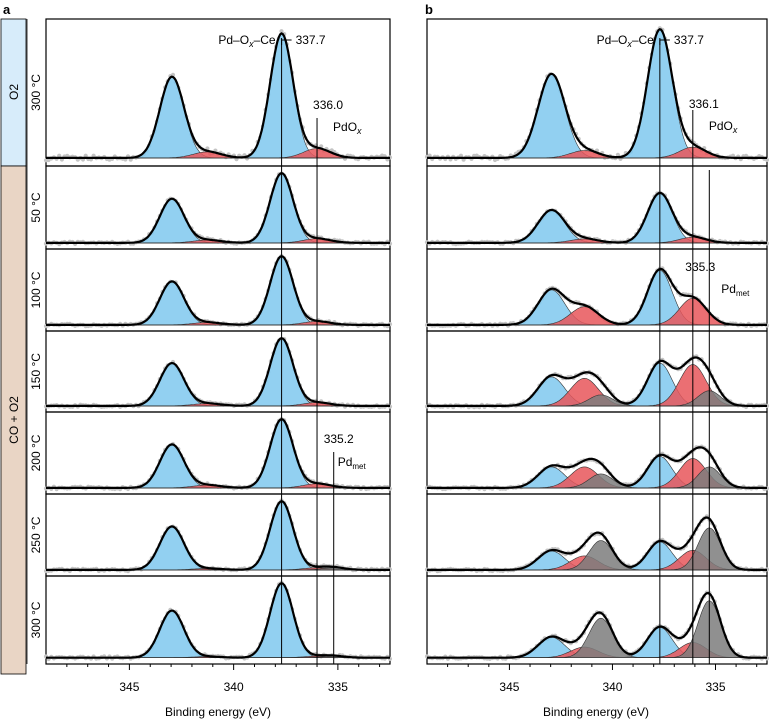 This screenshot has height=720, width=769. I want to click on temperature-label: 300 °C, so click(36, 92).